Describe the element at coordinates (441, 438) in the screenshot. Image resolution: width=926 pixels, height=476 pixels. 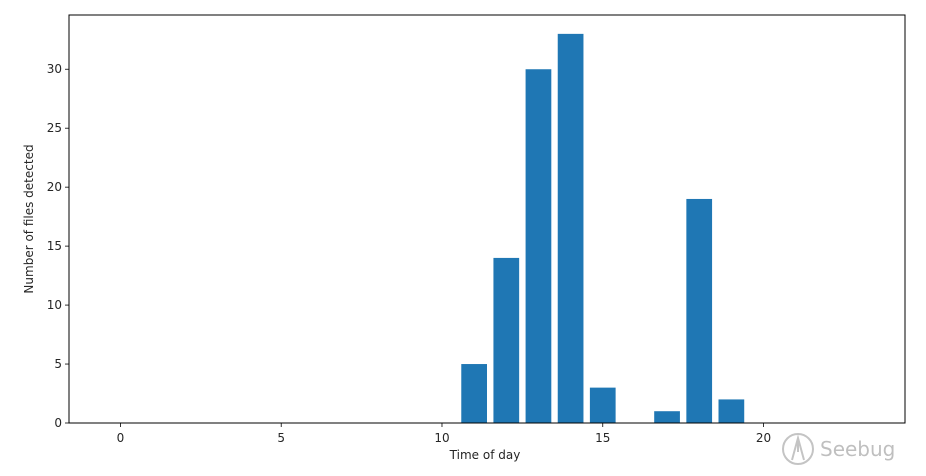
I see `x-tick-label: 10` at that location.